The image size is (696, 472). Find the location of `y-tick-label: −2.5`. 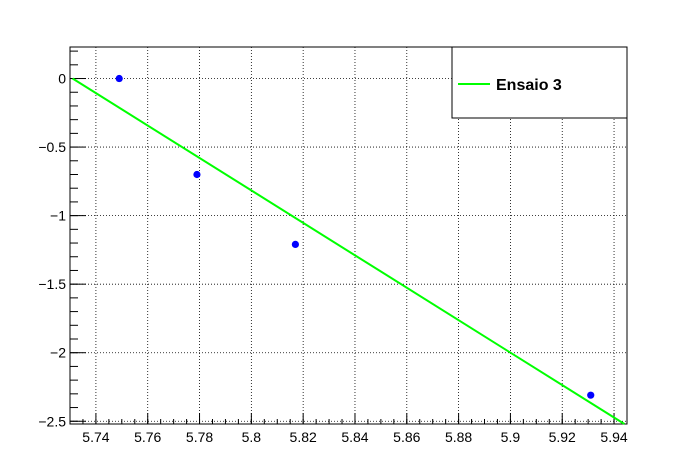

y-tick-label: −2.5 is located at coordinates (52, 421).